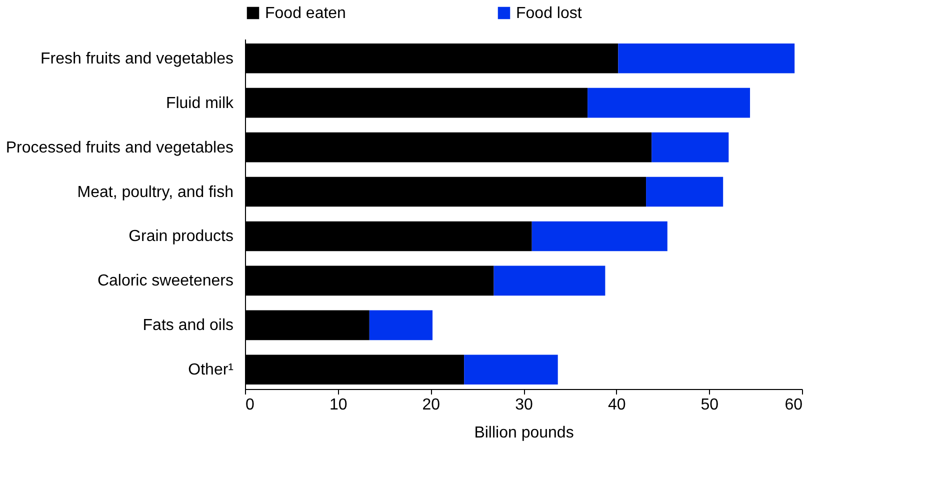 Image resolution: width=934 pixels, height=480 pixels. I want to click on y-tick-label: Fresh fruits and vegetables, so click(137, 59).